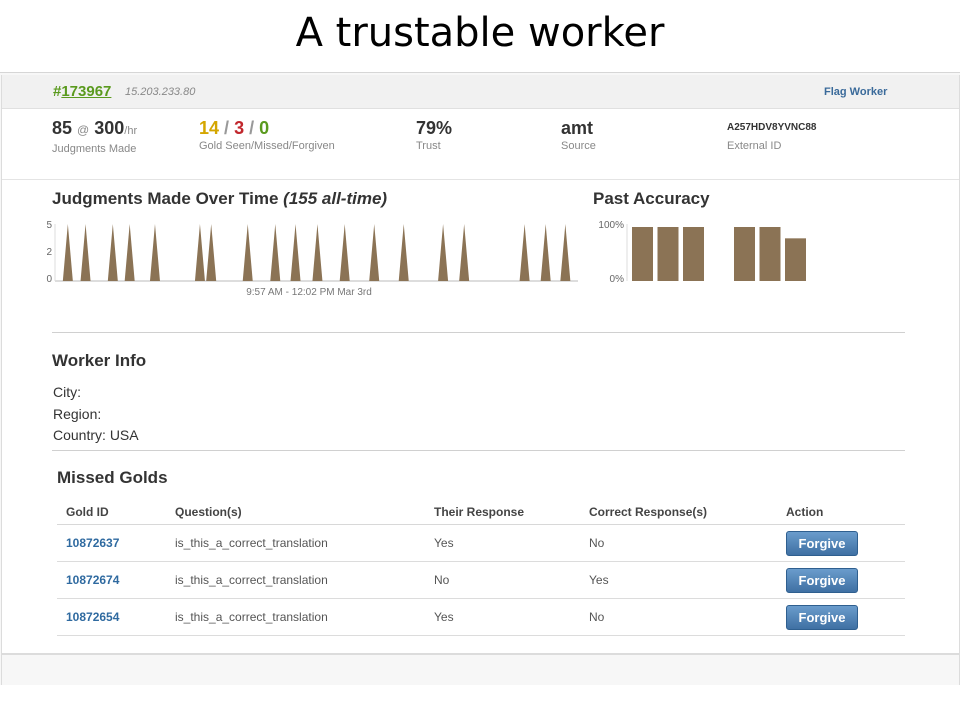  Describe the element at coordinates (480, 33) in the screenshot. I see `slide-title: A trustable worker` at that location.